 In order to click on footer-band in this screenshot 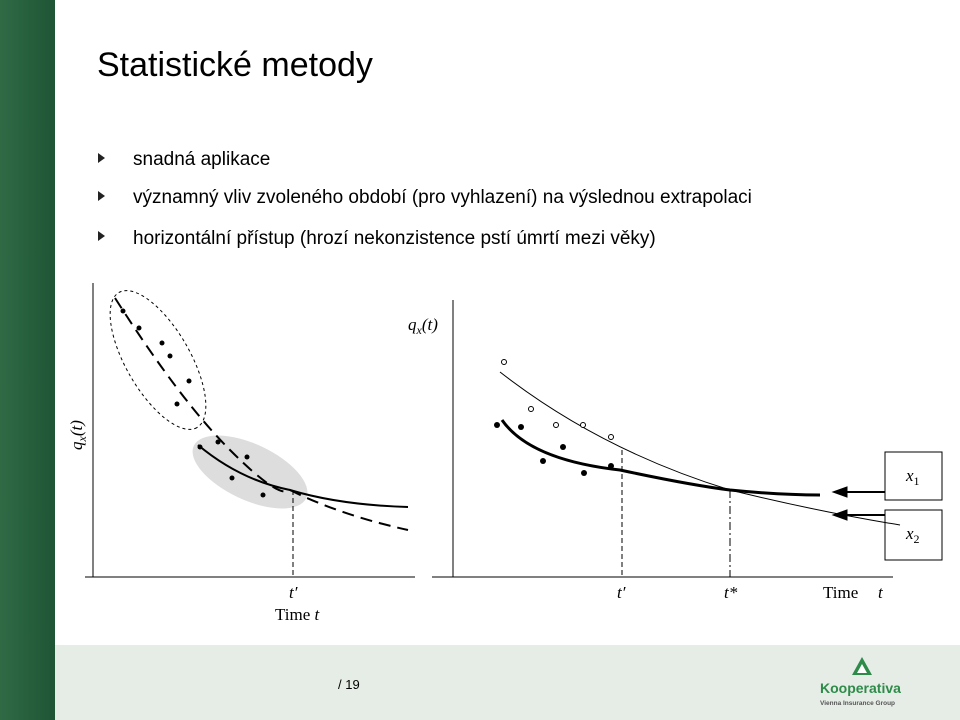, I will do `click(507, 682)`.